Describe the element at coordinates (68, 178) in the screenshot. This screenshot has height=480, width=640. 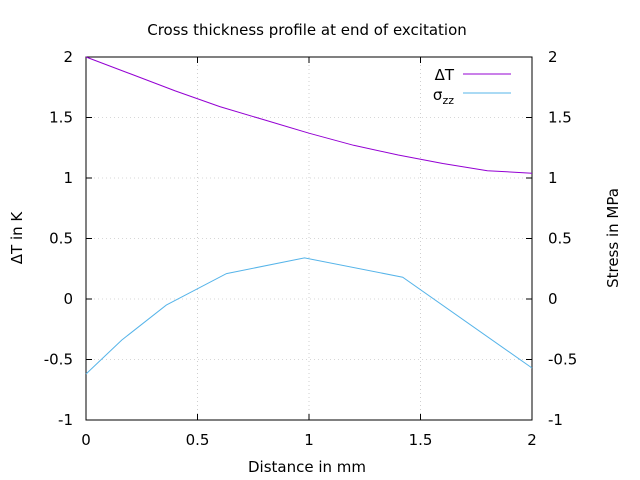
I see `y-left-tick-label: 1` at that location.